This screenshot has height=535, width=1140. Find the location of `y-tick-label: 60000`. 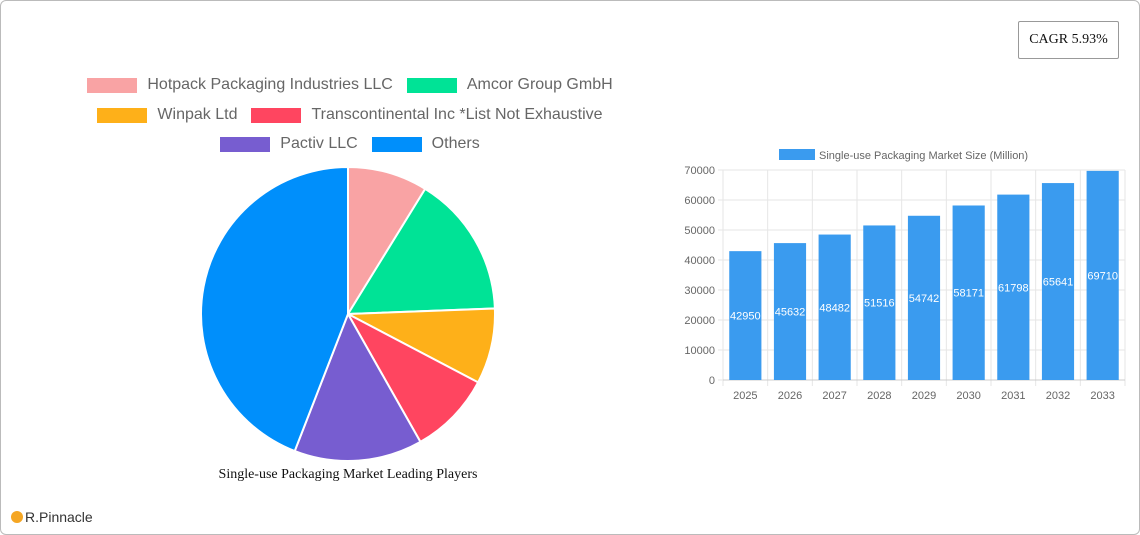

y-tick-label: 60000 is located at coordinates (699, 201).